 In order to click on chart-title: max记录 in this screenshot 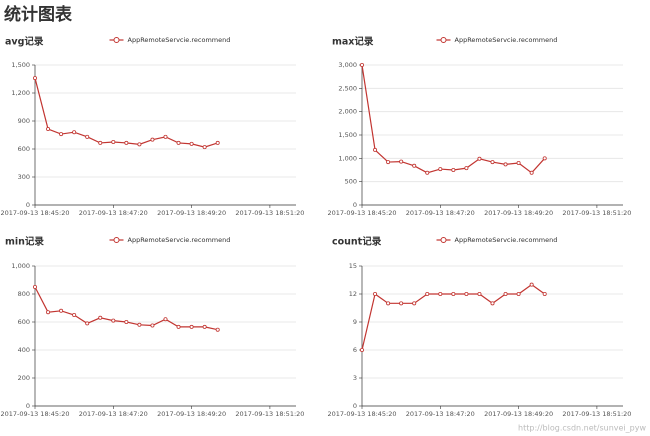, I will do `click(353, 42)`.